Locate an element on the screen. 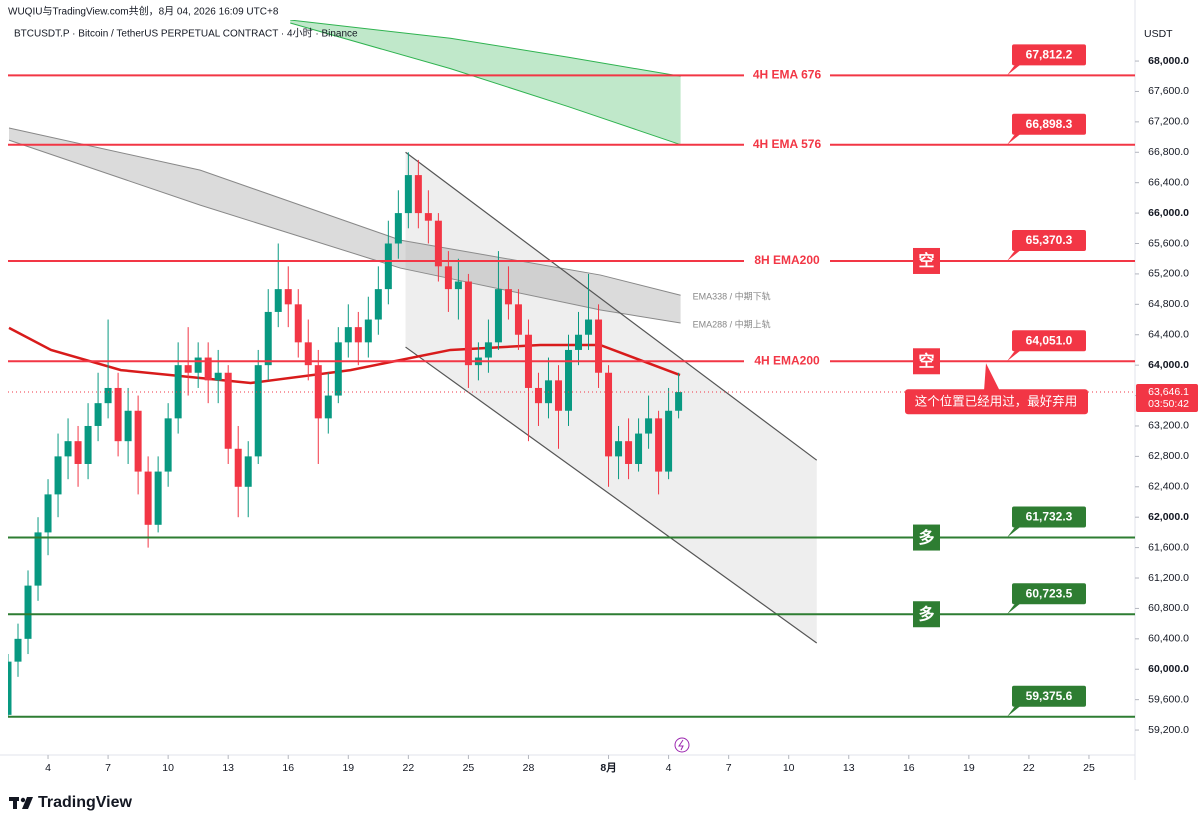  y-tick-label: 66,400.0 is located at coordinates (1168, 182).